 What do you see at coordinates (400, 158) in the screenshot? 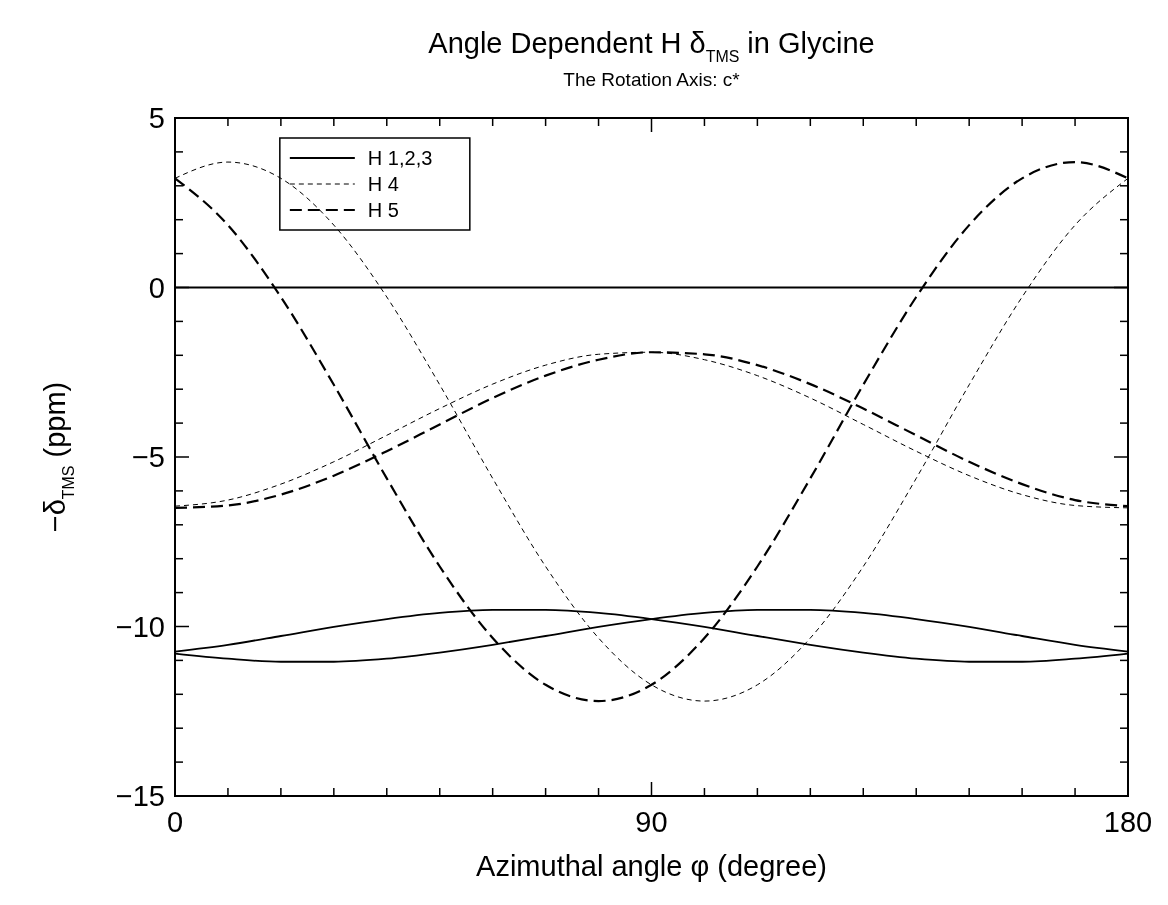
I see `legend-label: H 1,2,3` at bounding box center [400, 158].